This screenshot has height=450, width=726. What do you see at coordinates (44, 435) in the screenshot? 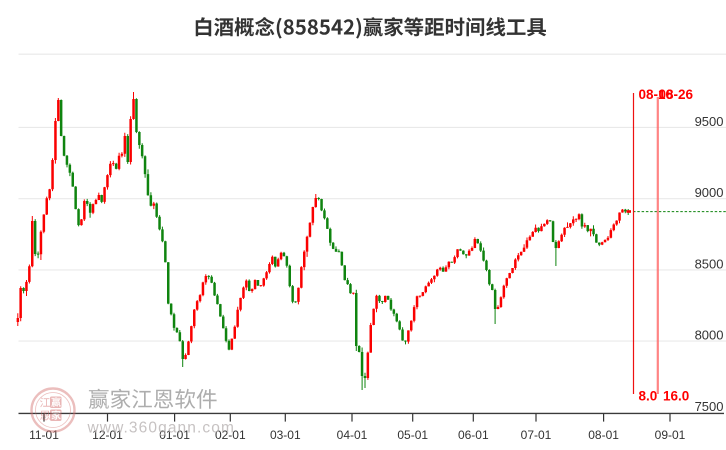
I see `svg-text: 11-01` at bounding box center [44, 435].